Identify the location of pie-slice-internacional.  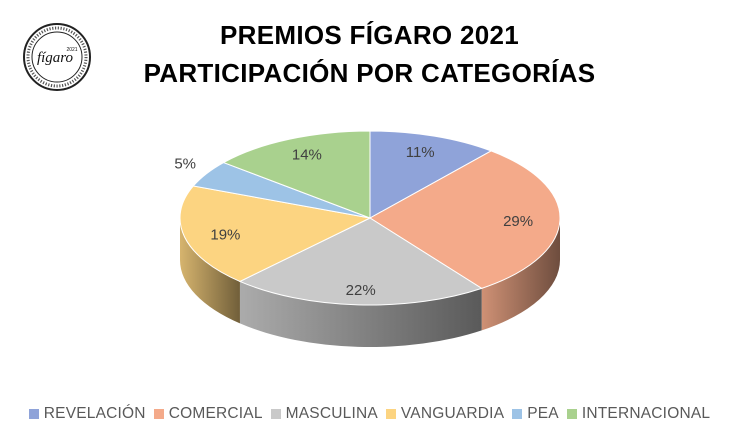
(296, 174).